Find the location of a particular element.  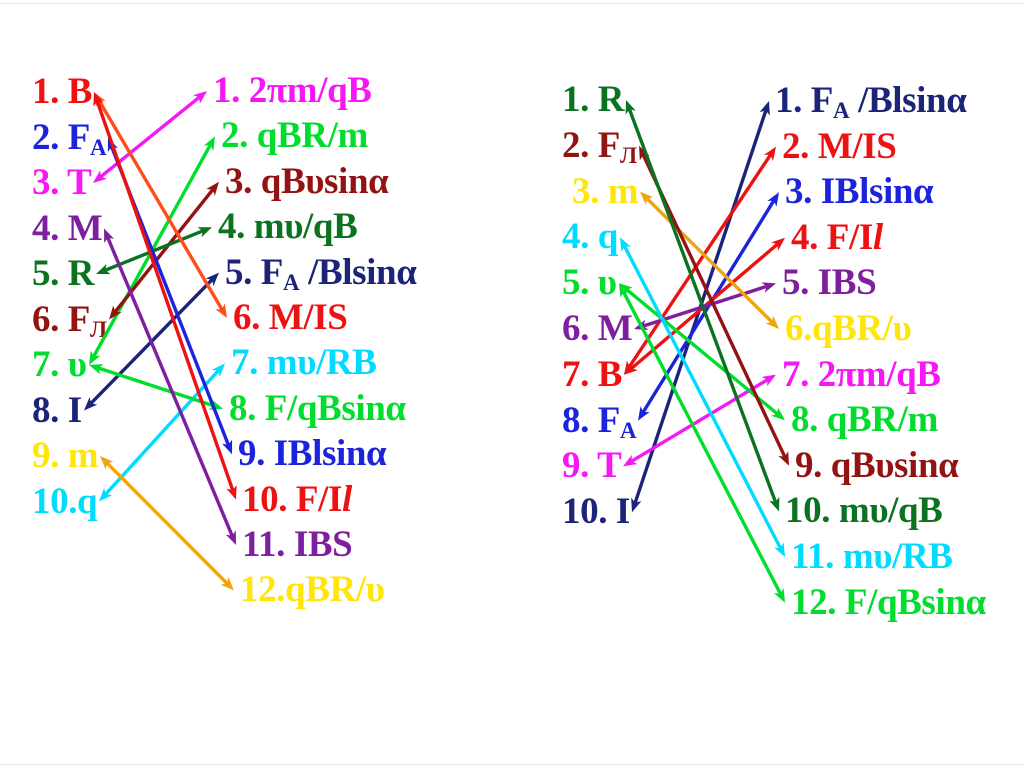

formula-item-f2: 2. M/IS is located at coordinates (839, 146).